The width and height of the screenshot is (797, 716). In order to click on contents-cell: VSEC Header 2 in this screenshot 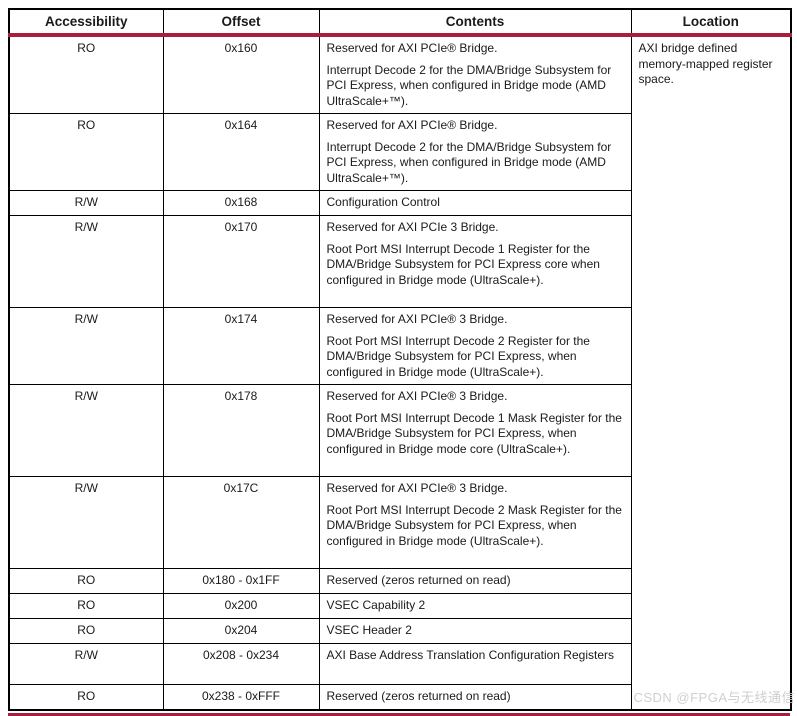, I will do `click(475, 631)`.